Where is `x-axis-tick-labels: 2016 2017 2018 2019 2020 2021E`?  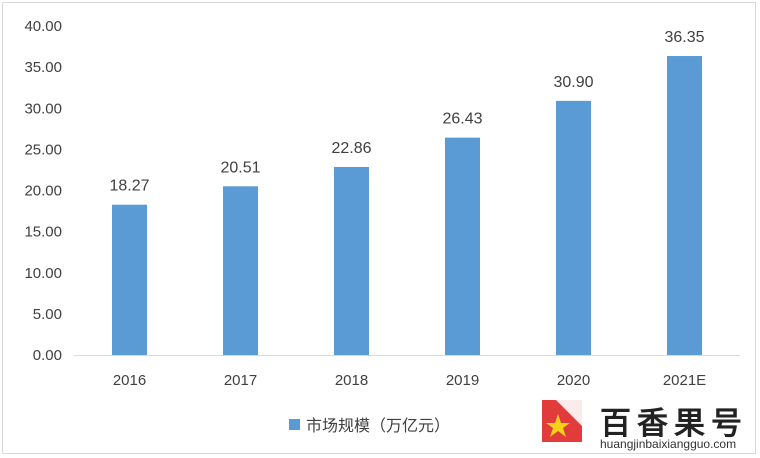 x-axis-tick-labels: 2016 2017 2018 2019 2020 2021E is located at coordinates (409, 380).